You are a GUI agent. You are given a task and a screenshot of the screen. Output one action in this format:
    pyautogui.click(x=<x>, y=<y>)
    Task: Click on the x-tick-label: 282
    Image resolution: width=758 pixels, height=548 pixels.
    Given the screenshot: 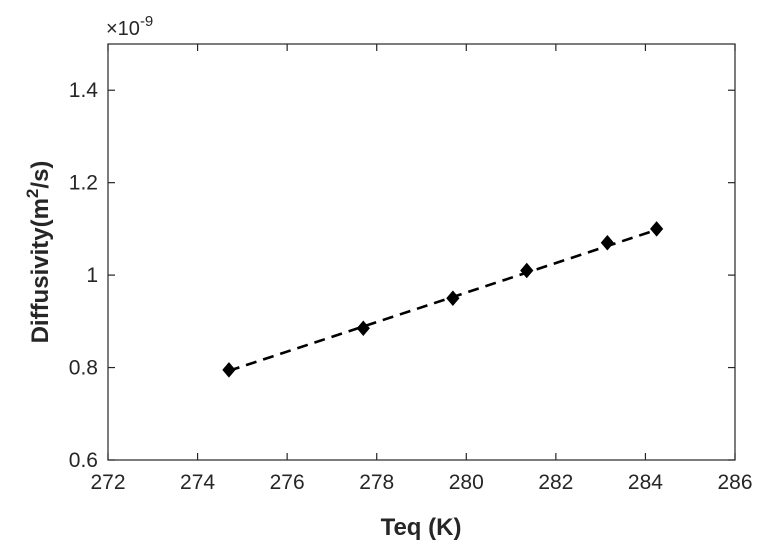 What is the action you would take?
    pyautogui.click(x=555, y=482)
    